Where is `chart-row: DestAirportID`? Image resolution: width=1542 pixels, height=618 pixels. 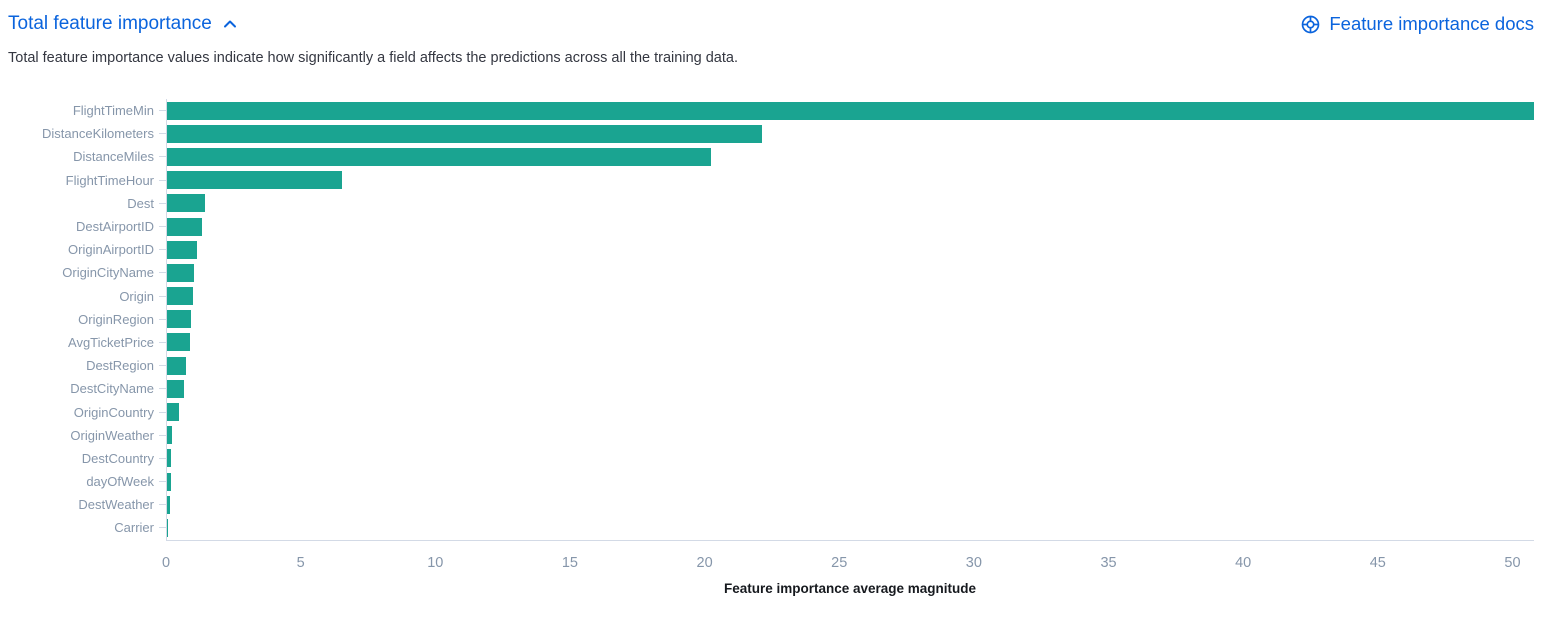 chart-row: DestAirportID is located at coordinates (771, 226).